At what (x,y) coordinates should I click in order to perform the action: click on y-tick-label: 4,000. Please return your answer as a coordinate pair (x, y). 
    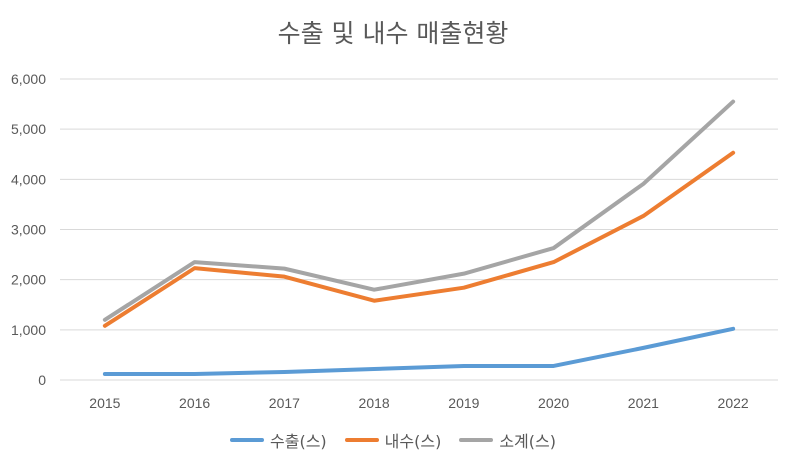
    Looking at the image, I should click on (28, 179).